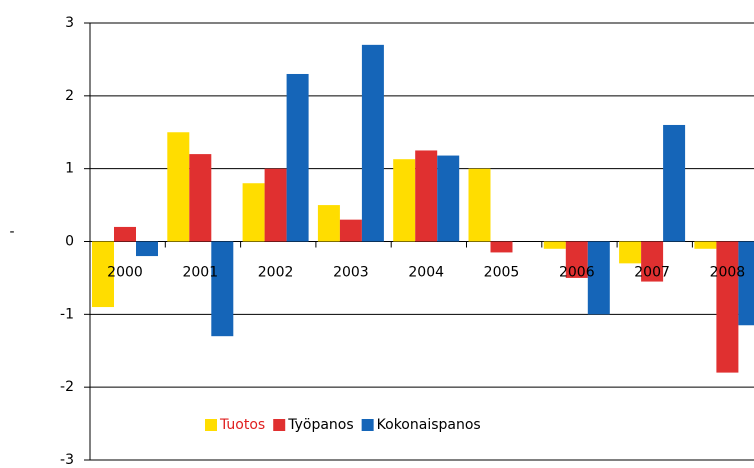 The image size is (754, 468). Describe the element at coordinates (577, 273) in the screenshot. I see `x-tick-label: 2006` at that location.